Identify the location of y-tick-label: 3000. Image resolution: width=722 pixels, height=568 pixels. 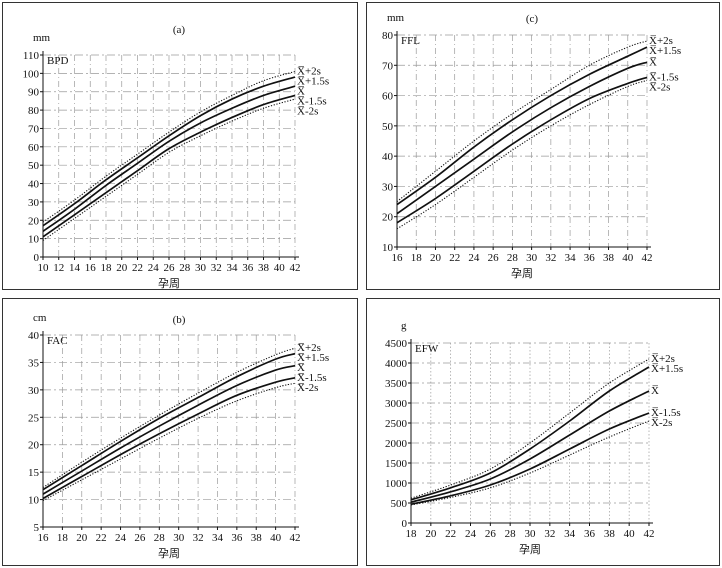
(396, 404).